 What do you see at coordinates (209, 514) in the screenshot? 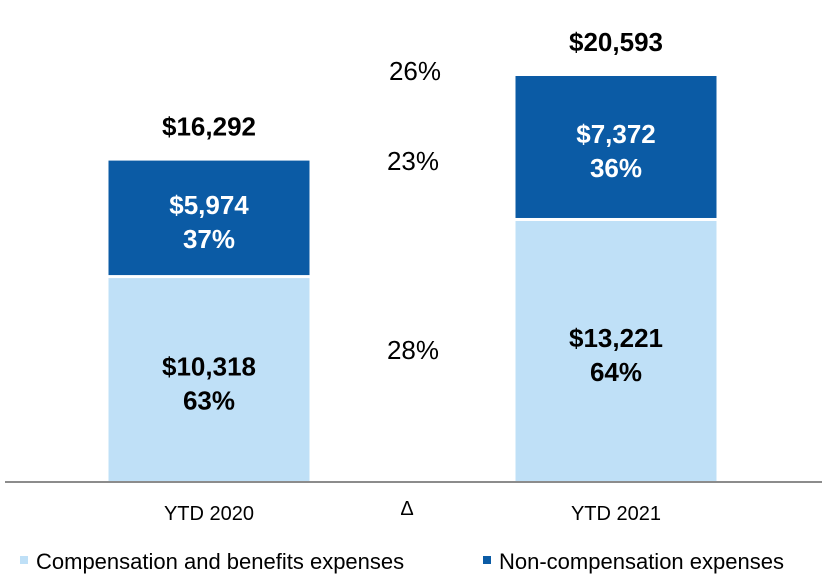
I see `x-tick-0: YTD 2020` at bounding box center [209, 514].